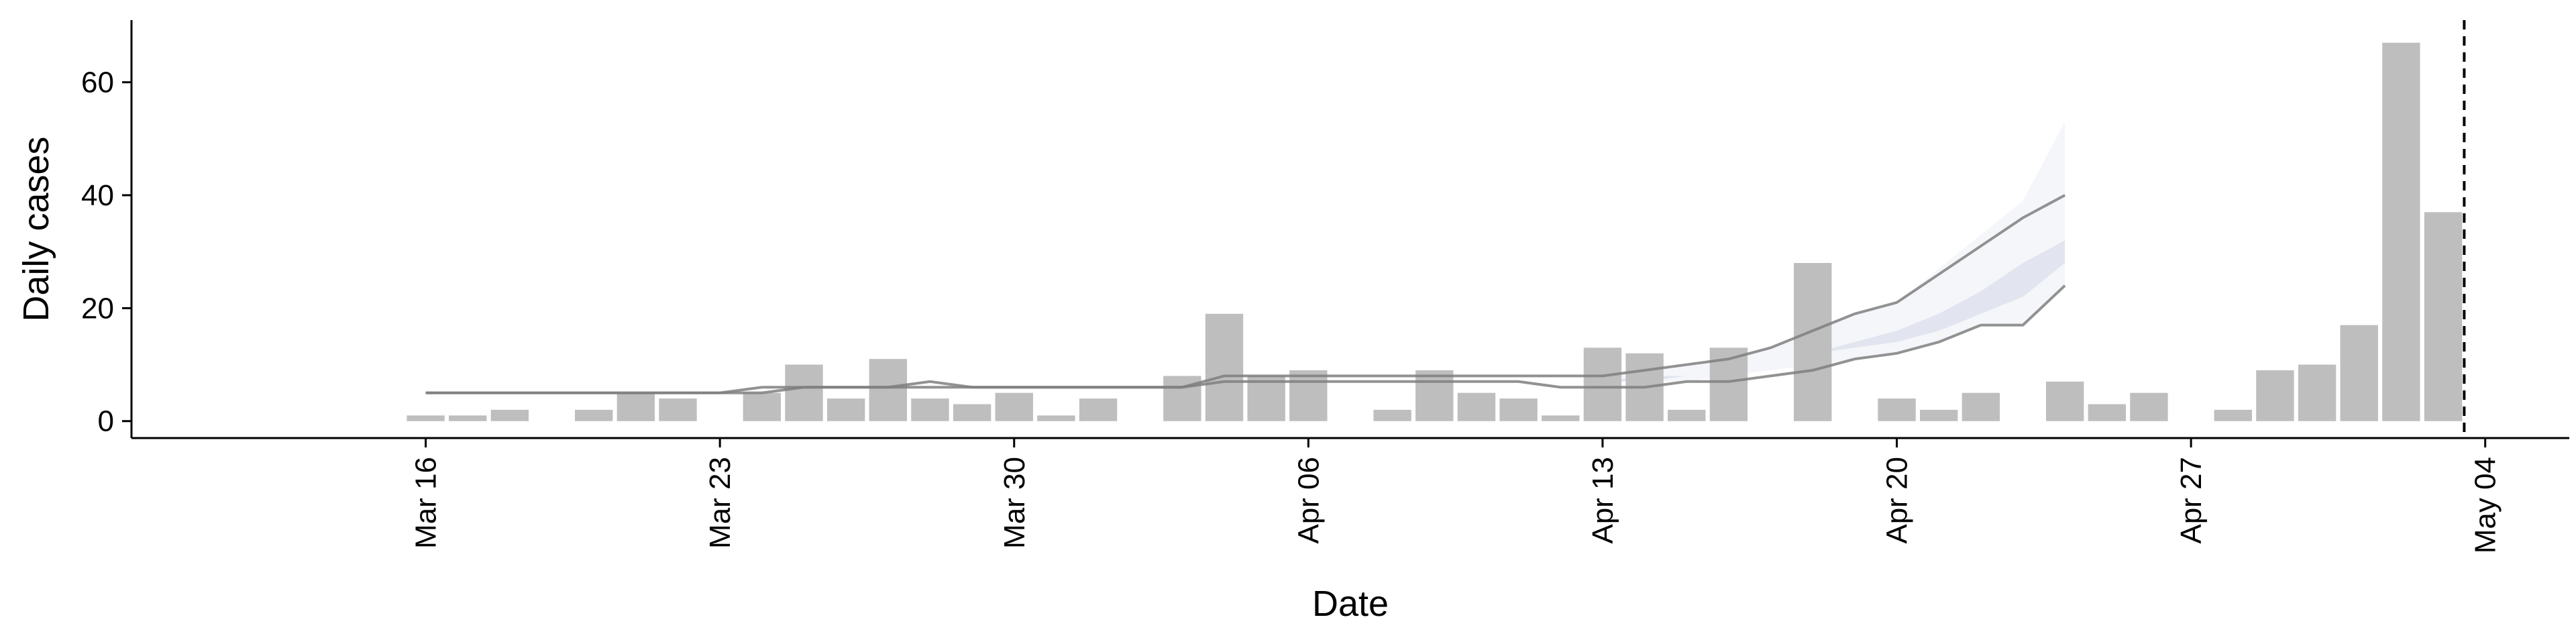  Describe the element at coordinates (1350, 604) in the screenshot. I see `x-axis-label: Date` at that location.